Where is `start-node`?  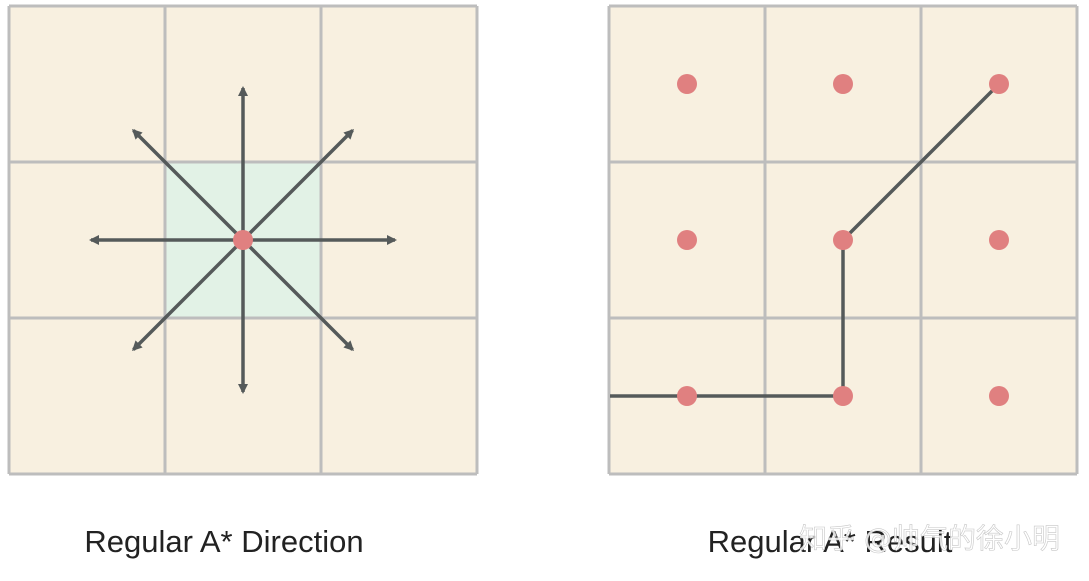
start-node is located at coordinates (243, 240).